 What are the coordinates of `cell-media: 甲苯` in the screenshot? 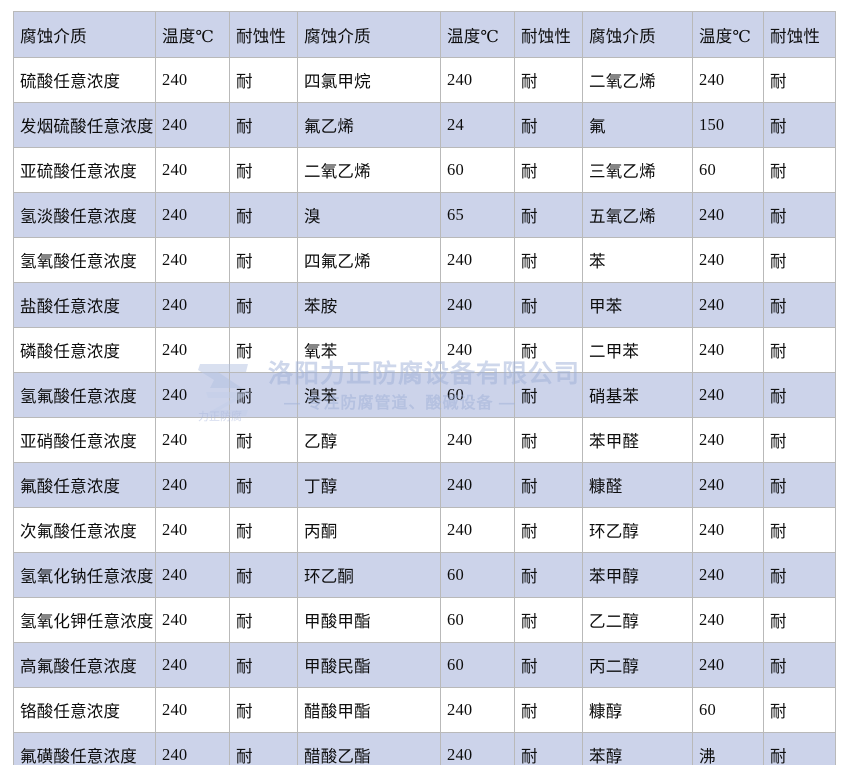 It's located at (637, 305).